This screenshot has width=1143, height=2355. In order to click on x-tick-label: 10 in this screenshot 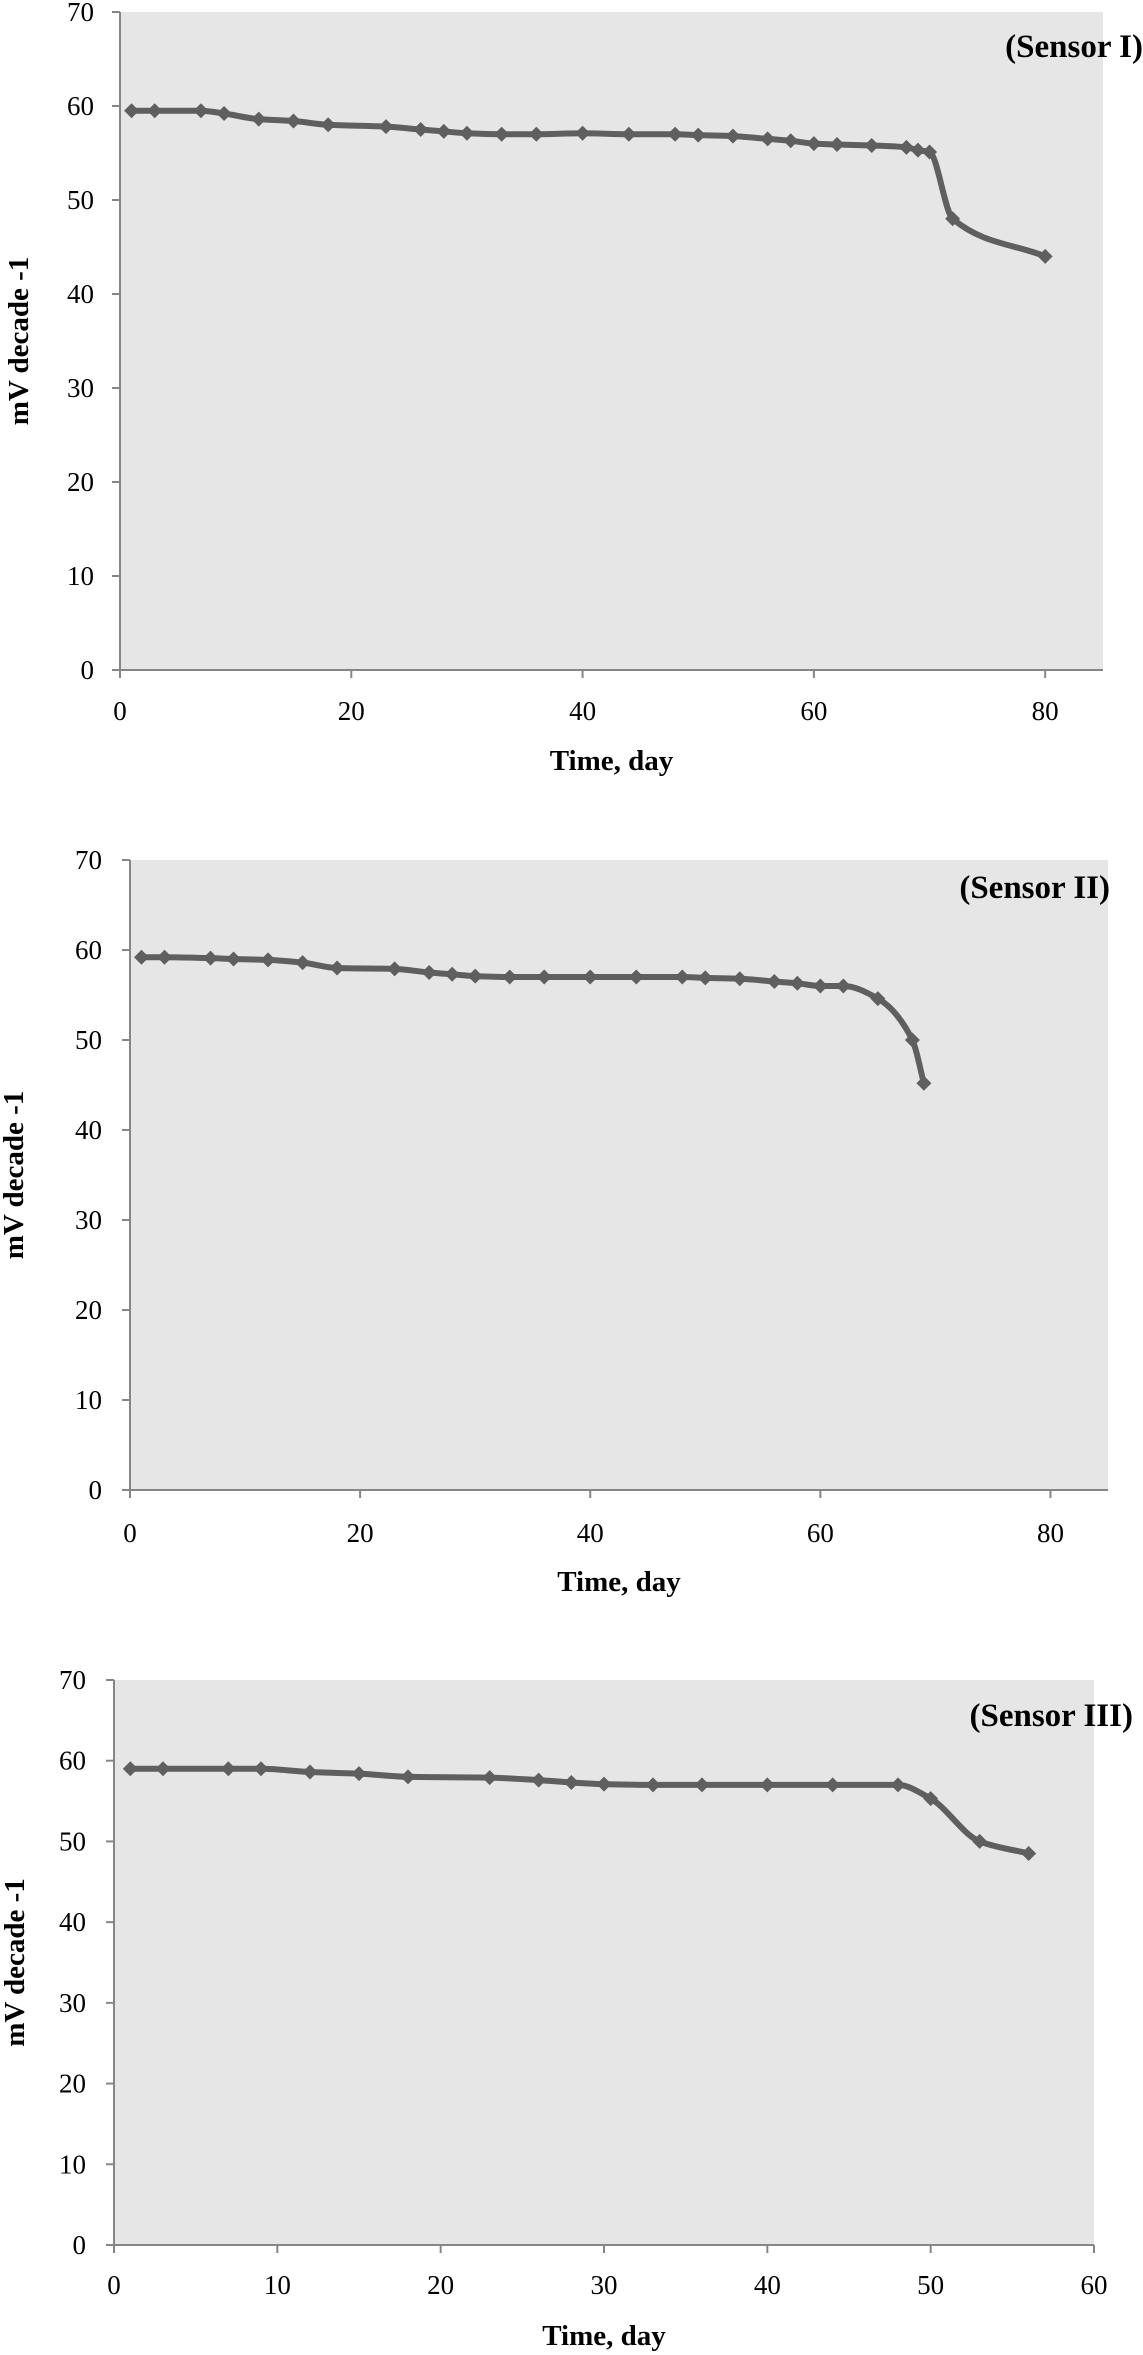, I will do `click(277, 2285)`.